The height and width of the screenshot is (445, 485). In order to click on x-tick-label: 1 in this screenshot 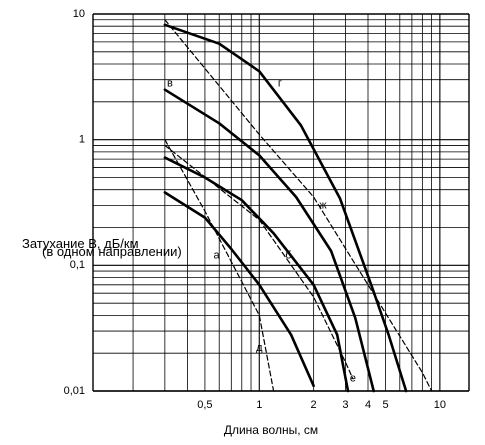, I will do `click(259, 405)`.